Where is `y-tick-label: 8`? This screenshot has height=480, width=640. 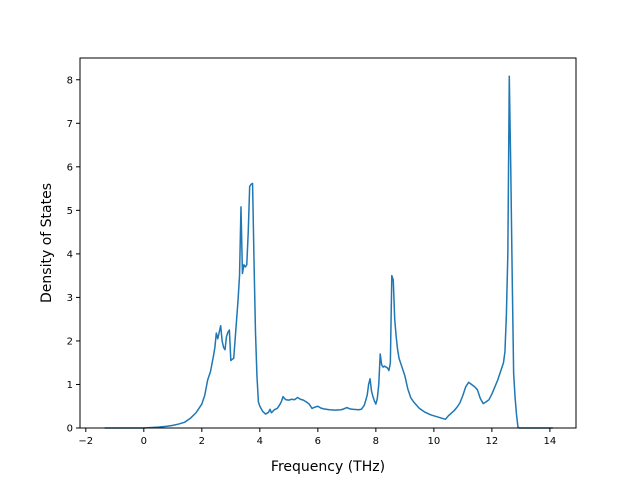 y-tick-label: 8 is located at coordinates (70, 80).